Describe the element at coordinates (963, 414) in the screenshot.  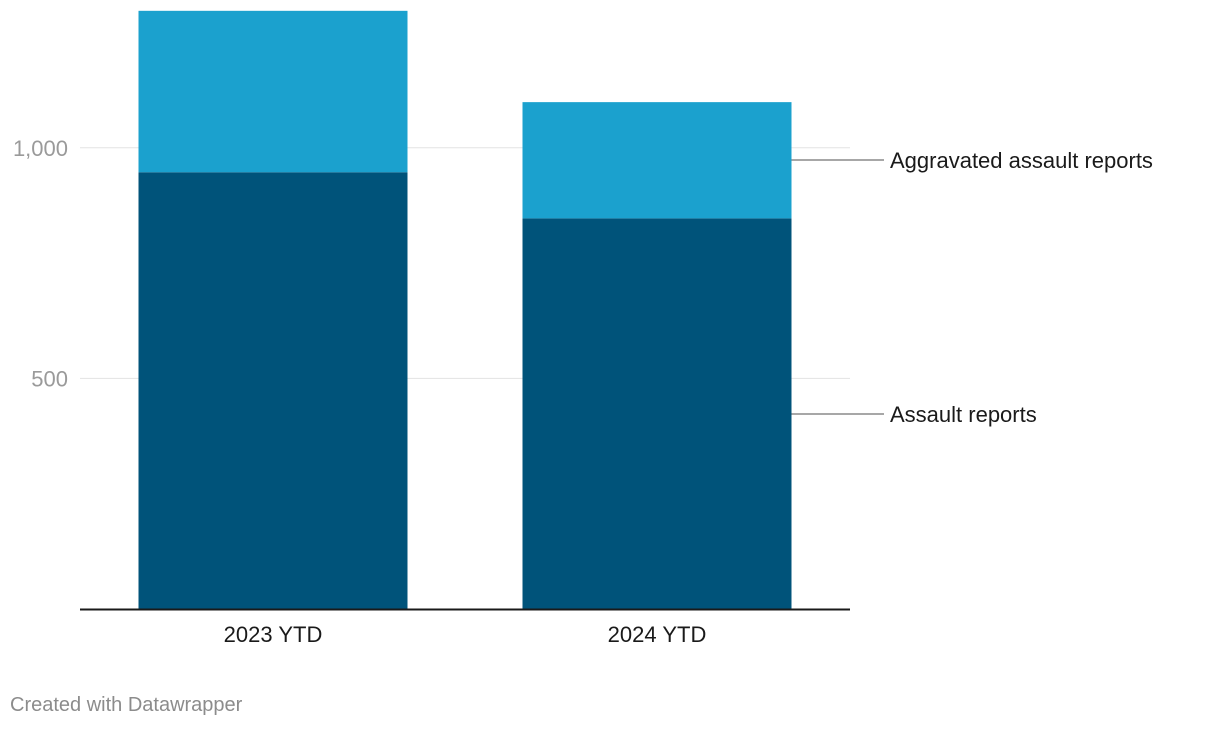
I see `series-label-assault-reports: Assault reports` at that location.